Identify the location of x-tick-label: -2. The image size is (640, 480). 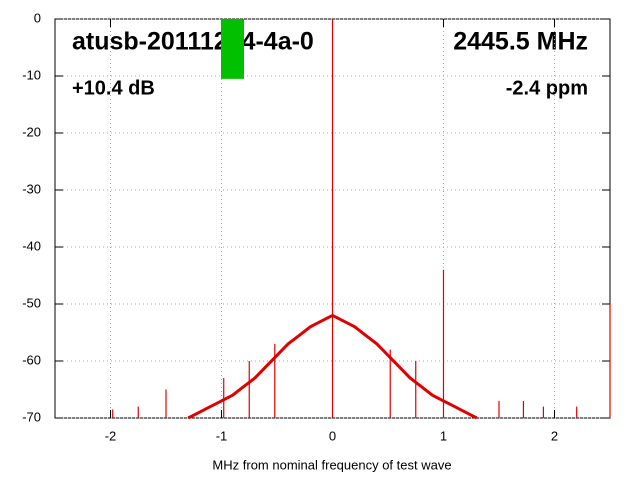
(111, 435).